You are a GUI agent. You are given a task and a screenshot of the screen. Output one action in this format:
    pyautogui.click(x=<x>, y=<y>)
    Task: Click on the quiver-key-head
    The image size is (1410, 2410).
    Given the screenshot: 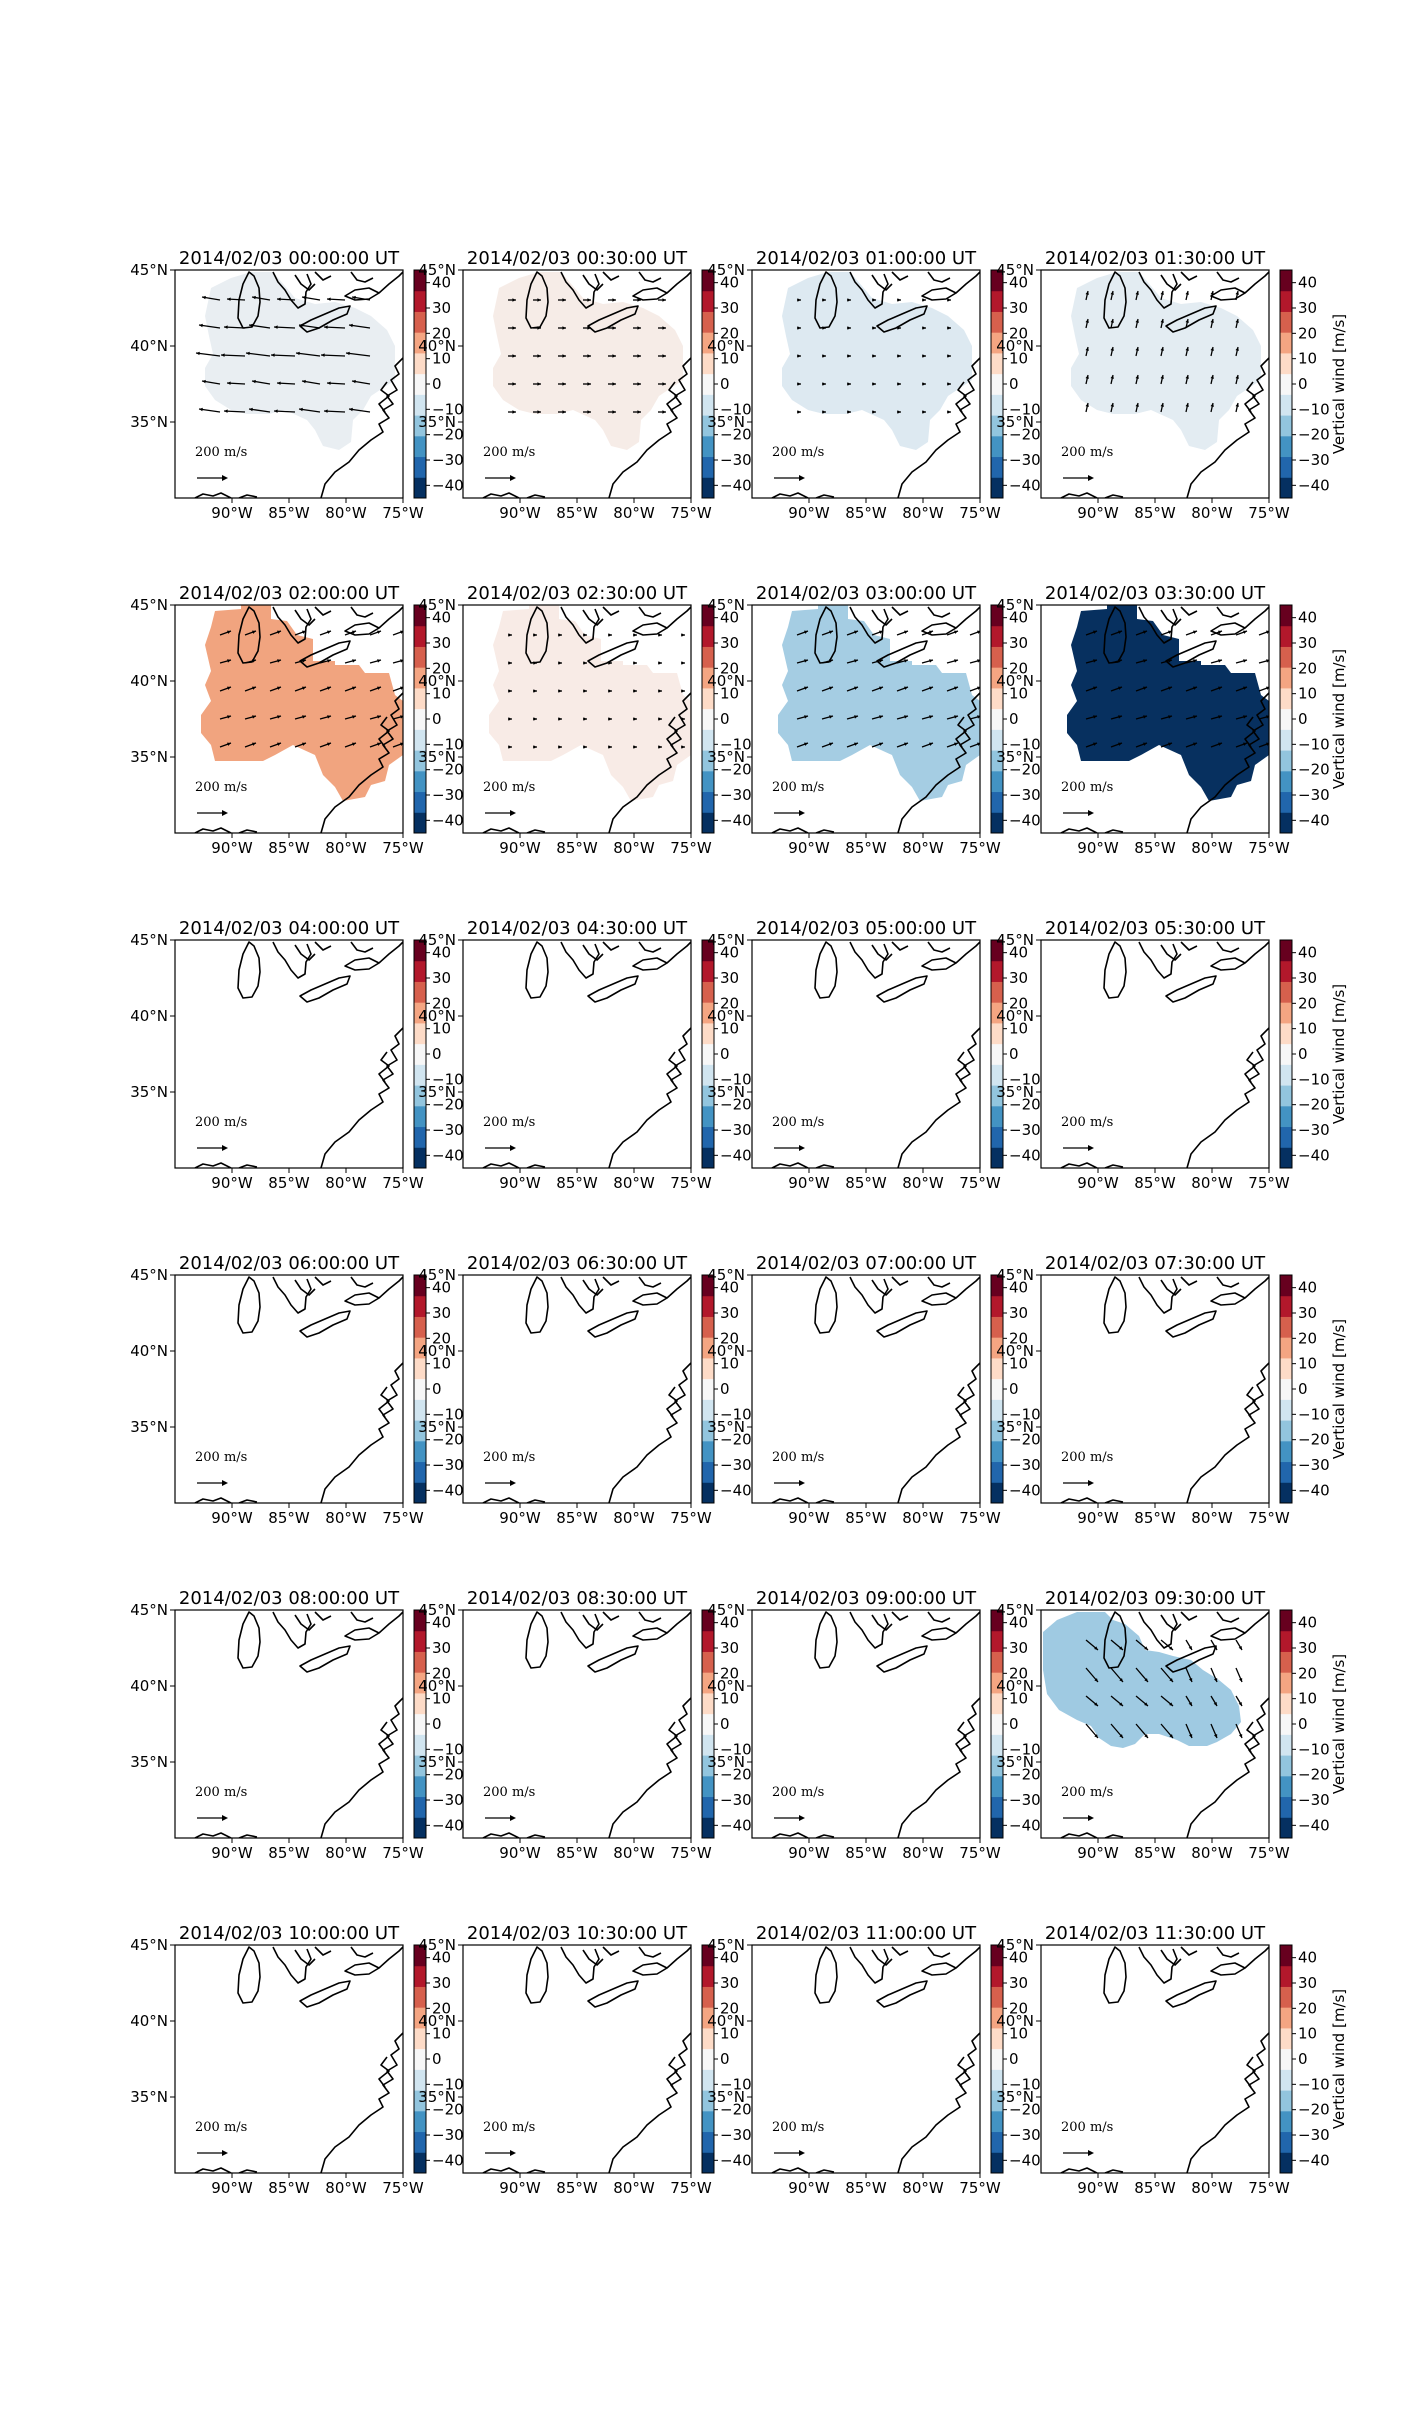 What is the action you would take?
    pyautogui.click(x=1091, y=813)
    